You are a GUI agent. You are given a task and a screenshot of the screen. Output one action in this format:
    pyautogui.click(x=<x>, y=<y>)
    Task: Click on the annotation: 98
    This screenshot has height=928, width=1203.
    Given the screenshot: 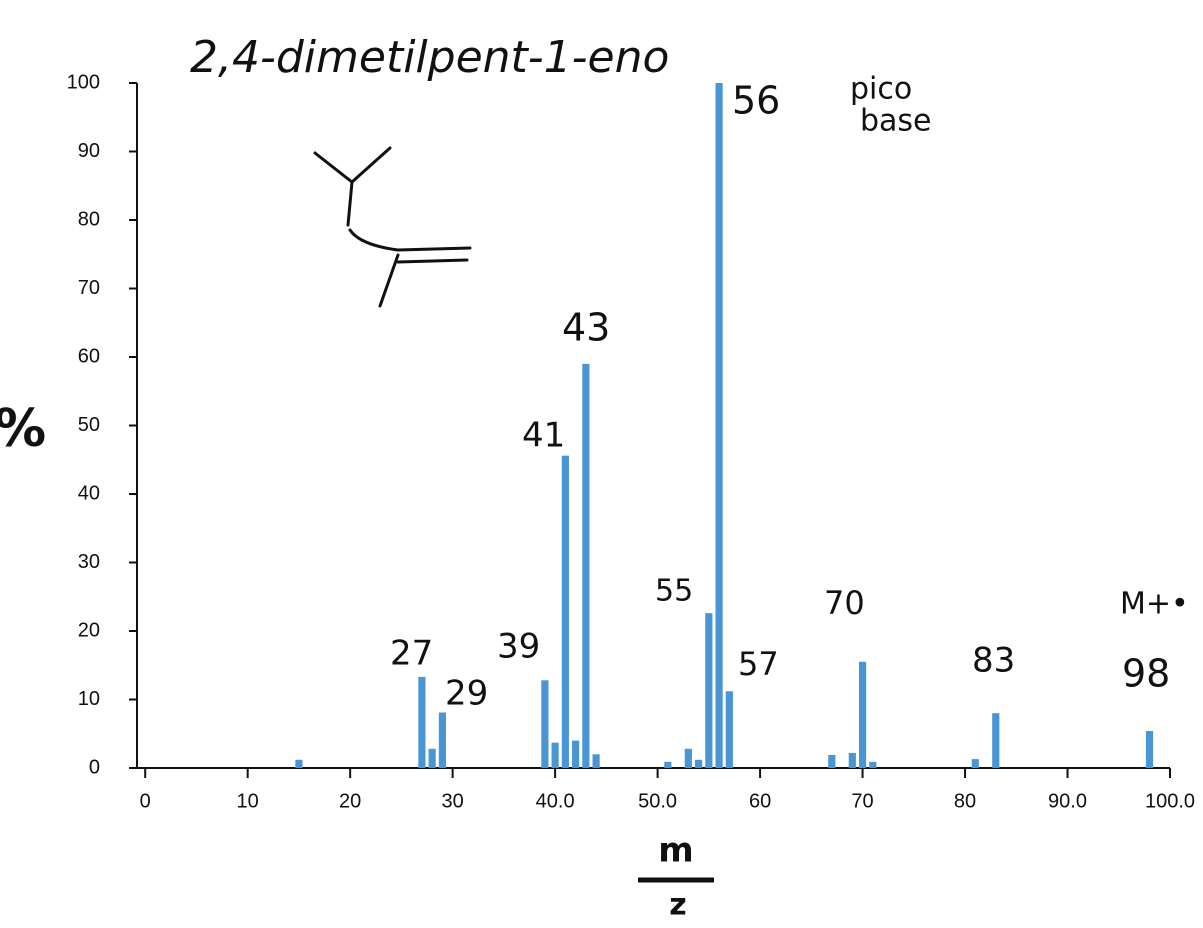 What is the action you would take?
    pyautogui.click(x=1146, y=674)
    